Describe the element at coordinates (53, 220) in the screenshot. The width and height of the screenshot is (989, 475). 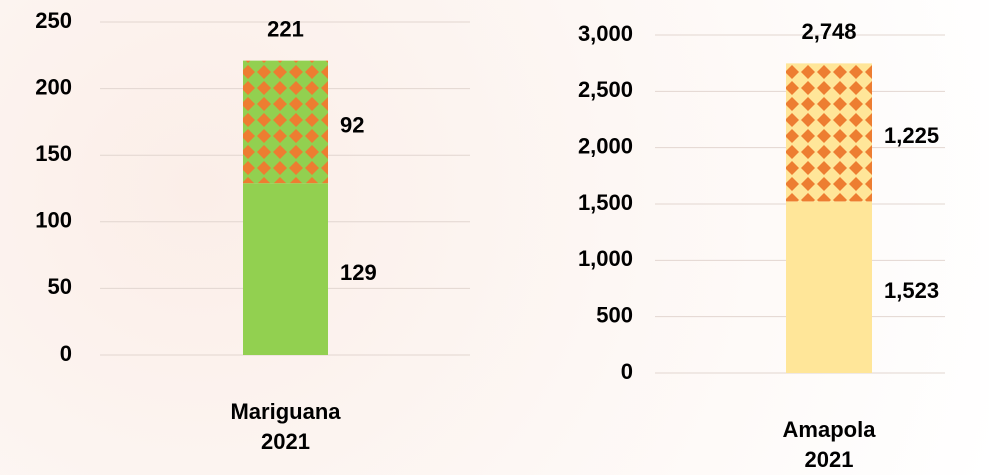
I see `y-tick-label: 100` at that location.